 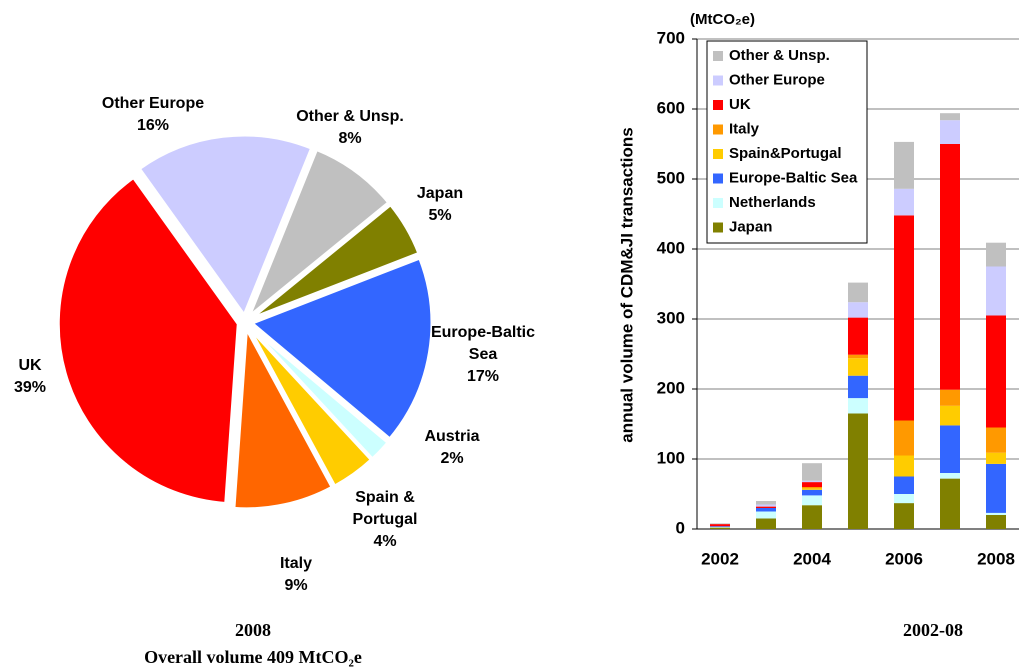 I want to click on slice-name: Europe-Baltic Sea, so click(x=482, y=343).